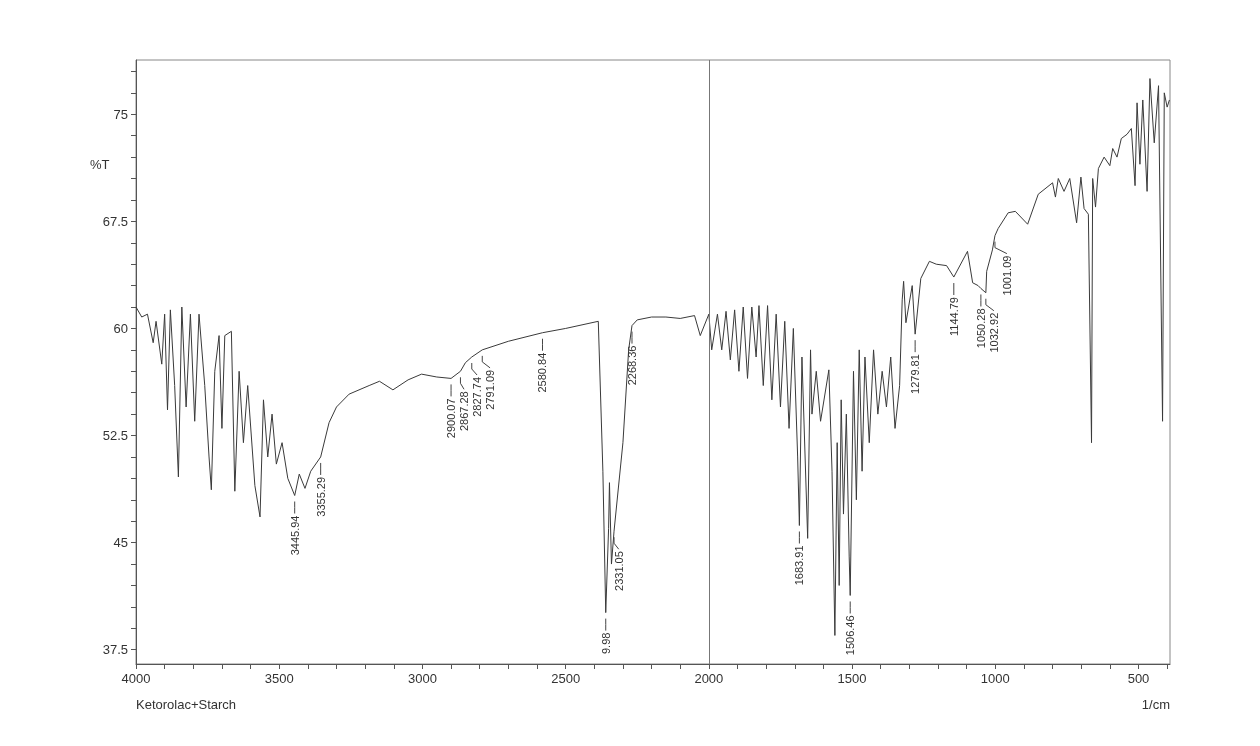 This screenshot has width=1260, height=746. Describe the element at coordinates (605, 643) in the screenshot. I see `annotation: 9.98` at that location.